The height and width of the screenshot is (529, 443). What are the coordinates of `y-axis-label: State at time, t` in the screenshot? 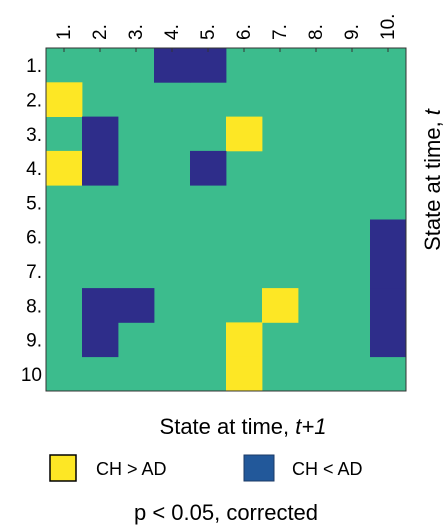 It's located at (431, 179).